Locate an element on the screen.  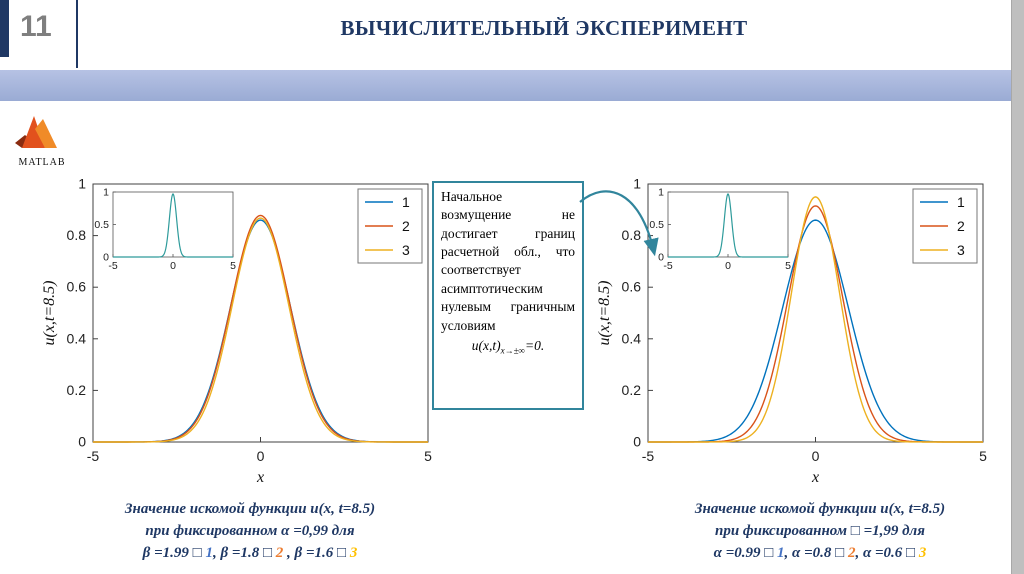
caption-segment: β =1.99 □ is located at coordinates (174, 553).